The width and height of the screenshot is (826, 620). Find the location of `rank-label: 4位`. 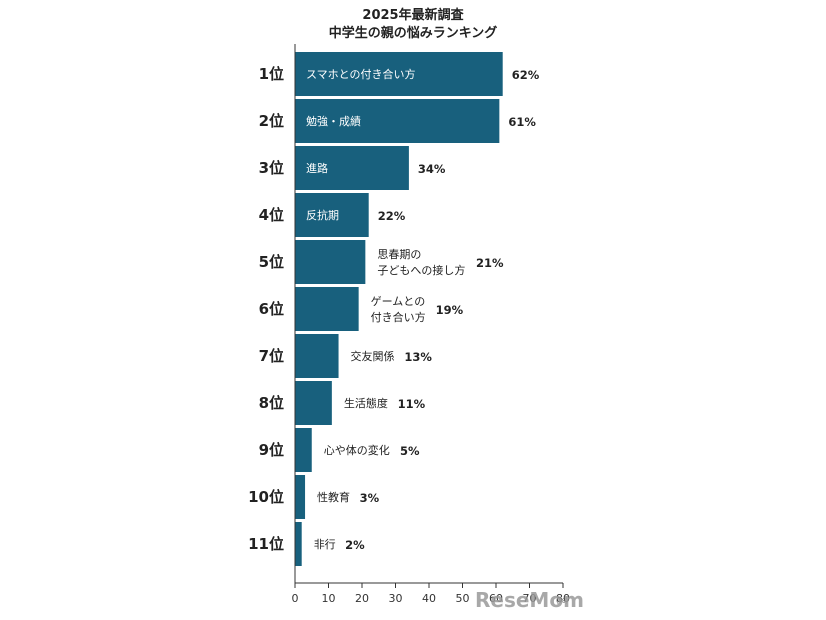

rank-label: 4位 is located at coordinates (271, 215).